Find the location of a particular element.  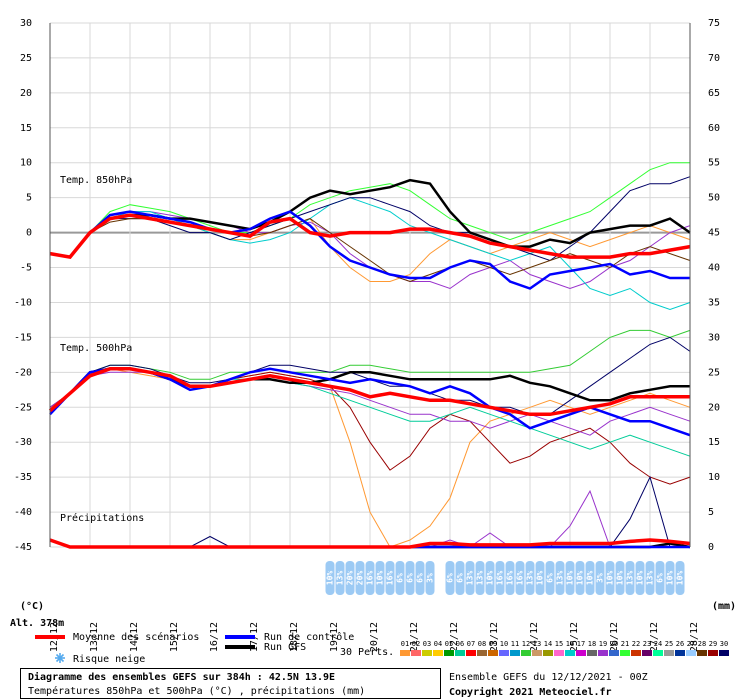

y2-tick-label: 65 is located at coordinates (714, 93).